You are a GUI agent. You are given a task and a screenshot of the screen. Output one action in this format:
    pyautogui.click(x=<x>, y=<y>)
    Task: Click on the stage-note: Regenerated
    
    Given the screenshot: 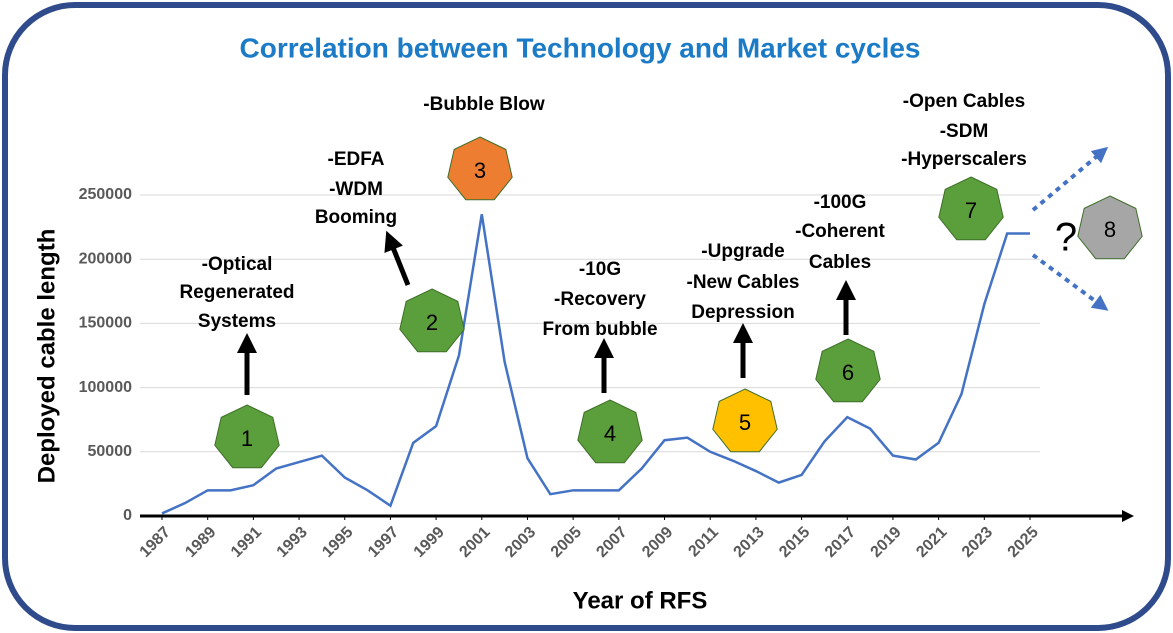 What is the action you would take?
    pyautogui.click(x=236, y=292)
    